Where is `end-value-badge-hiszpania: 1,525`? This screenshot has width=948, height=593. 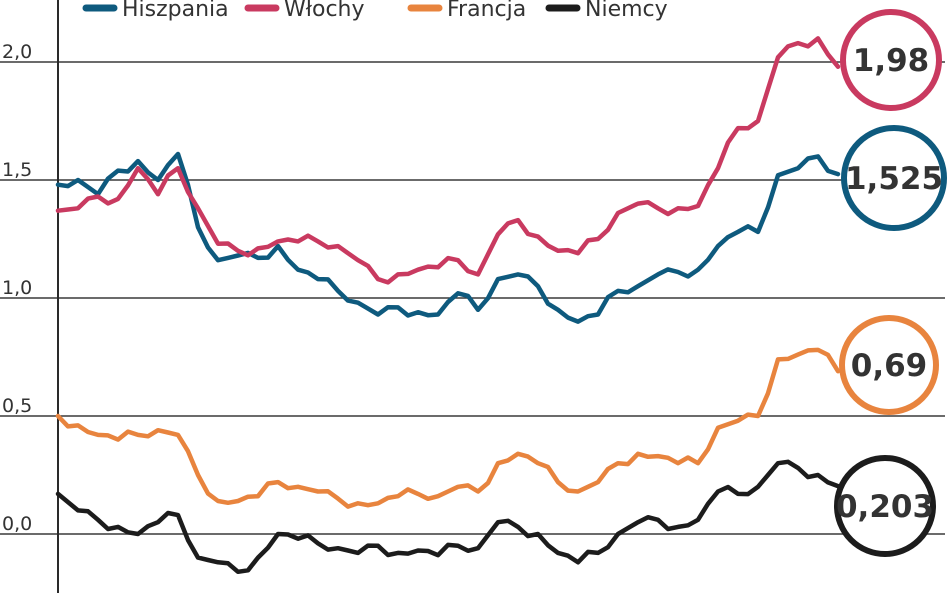 end-value-badge-hiszpania: 1,525 is located at coordinates (894, 178).